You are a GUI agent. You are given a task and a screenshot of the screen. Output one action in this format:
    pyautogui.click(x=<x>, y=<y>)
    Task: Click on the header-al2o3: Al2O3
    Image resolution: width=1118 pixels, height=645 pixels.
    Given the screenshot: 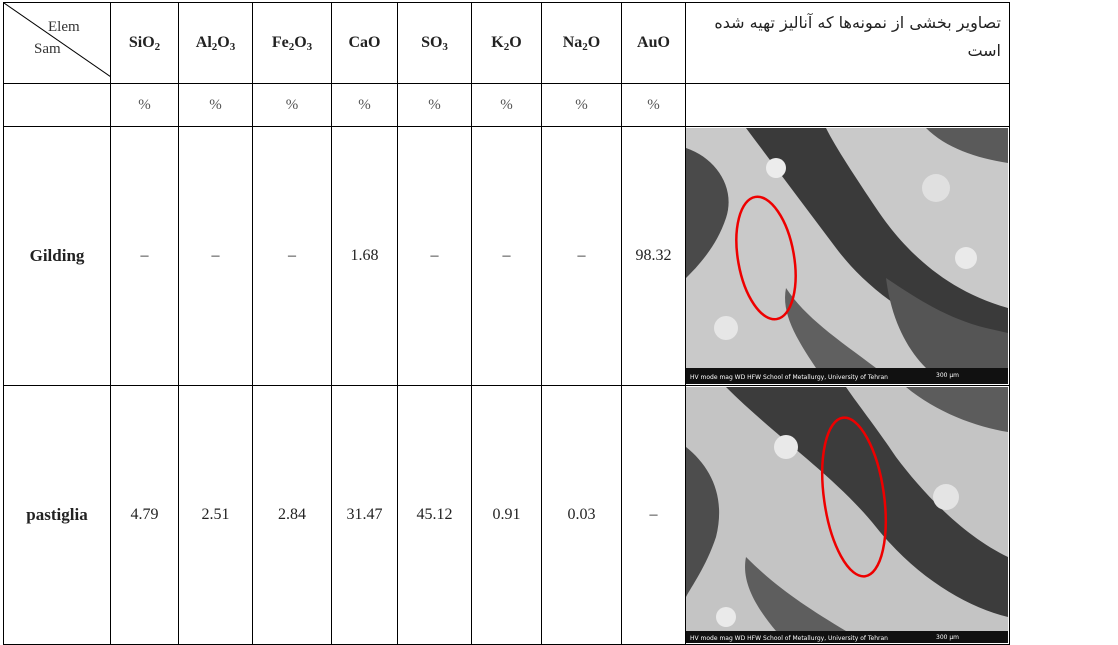 What is the action you would take?
    pyautogui.click(x=215, y=43)
    